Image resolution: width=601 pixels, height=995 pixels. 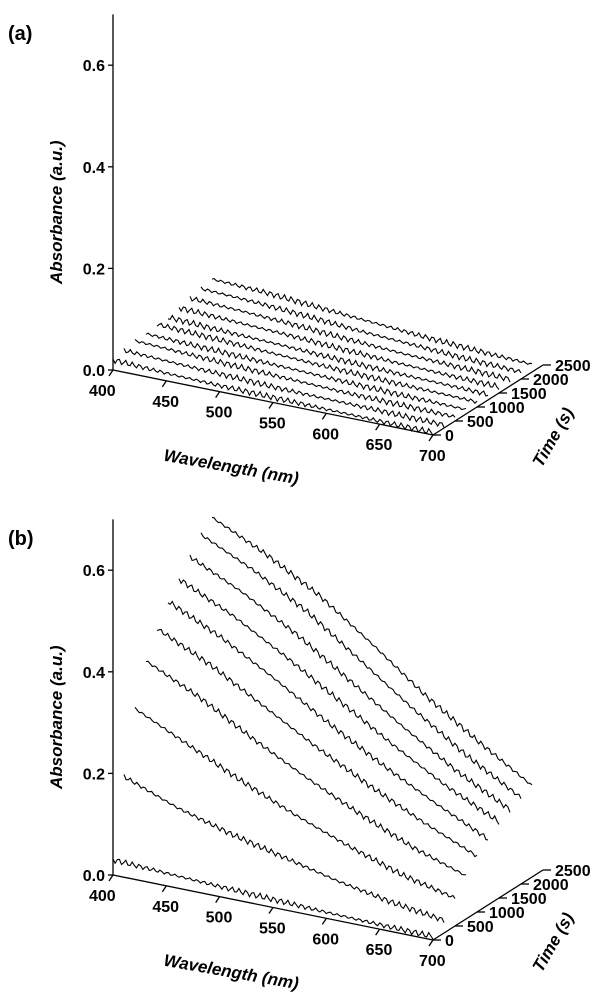 I want to click on chart-b-z-tick-label: 0, so click(x=449, y=941).